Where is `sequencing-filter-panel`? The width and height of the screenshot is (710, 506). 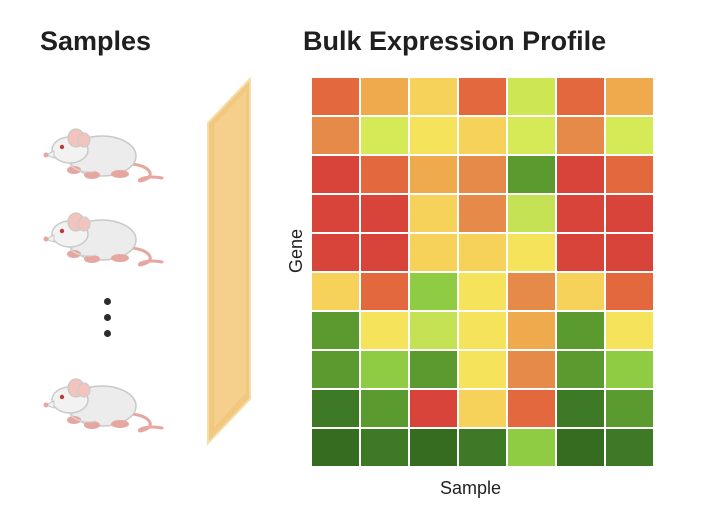 sequencing-filter-panel is located at coordinates (229, 261).